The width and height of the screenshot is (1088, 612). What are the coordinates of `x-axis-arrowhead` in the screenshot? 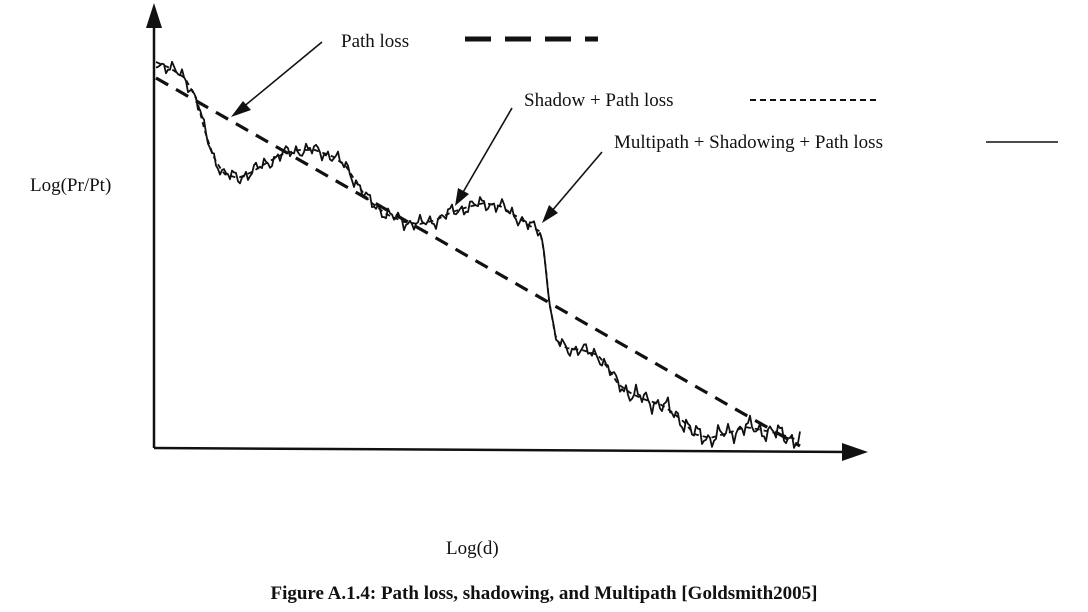 It's located at (855, 452).